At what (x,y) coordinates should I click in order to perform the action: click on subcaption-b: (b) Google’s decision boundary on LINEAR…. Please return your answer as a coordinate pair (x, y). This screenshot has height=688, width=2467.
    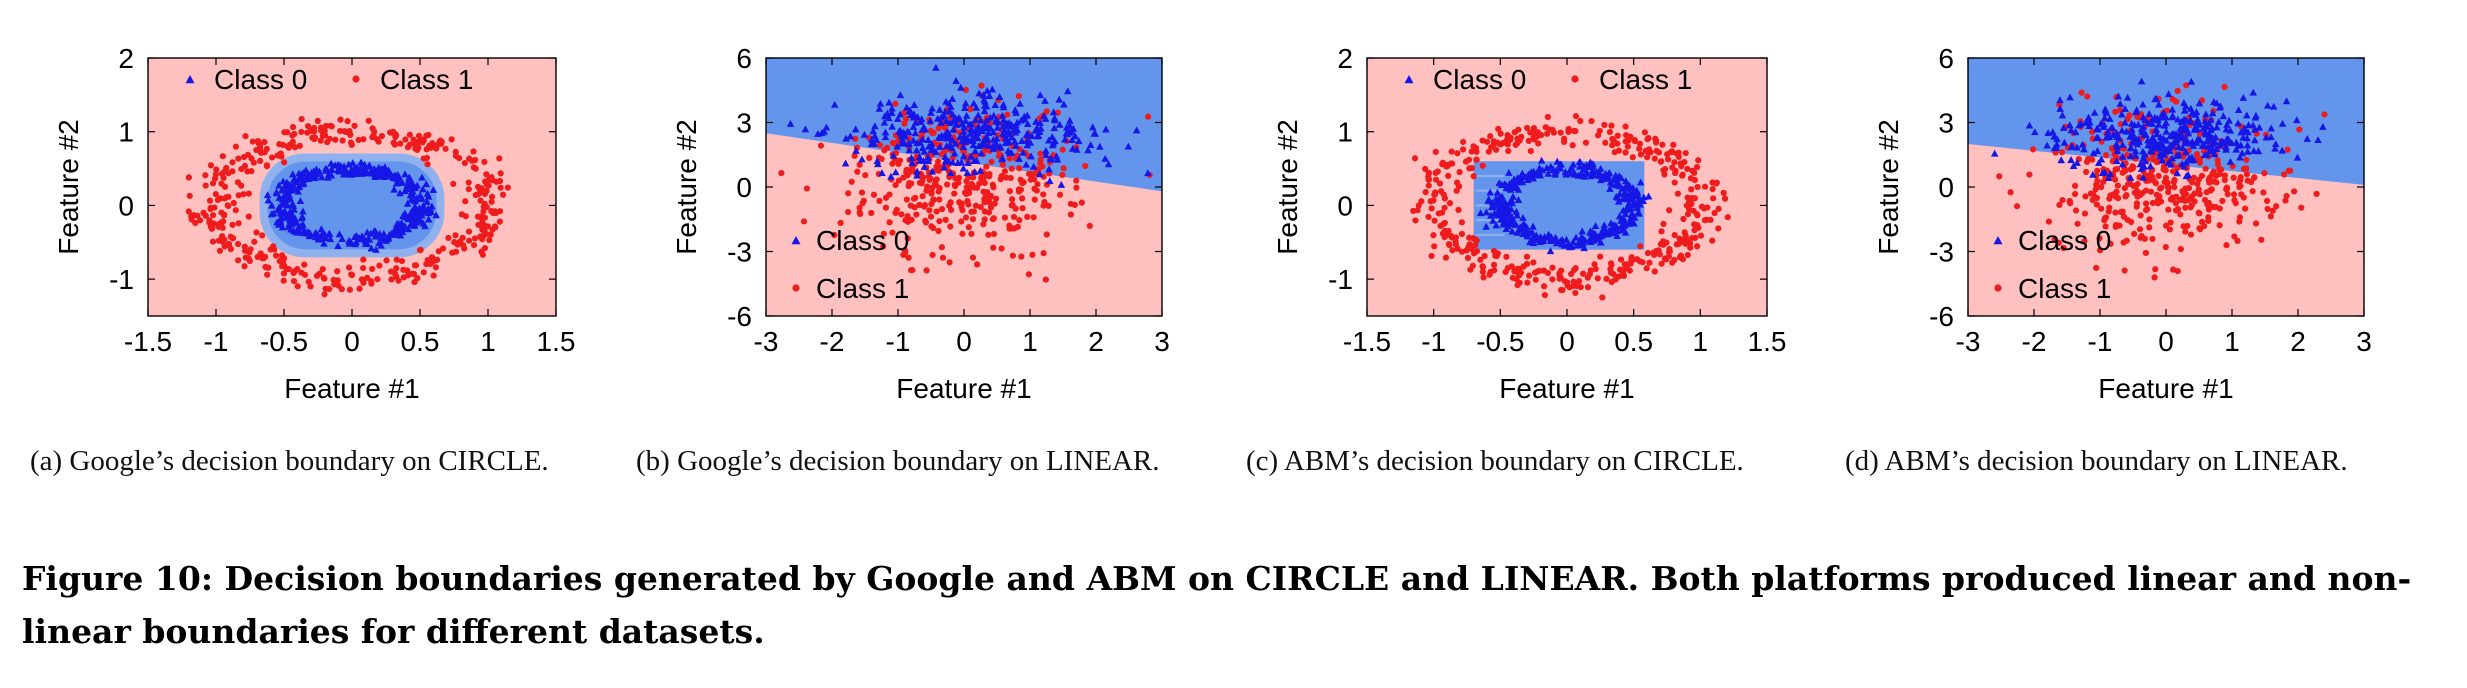
    Looking at the image, I should click on (898, 461).